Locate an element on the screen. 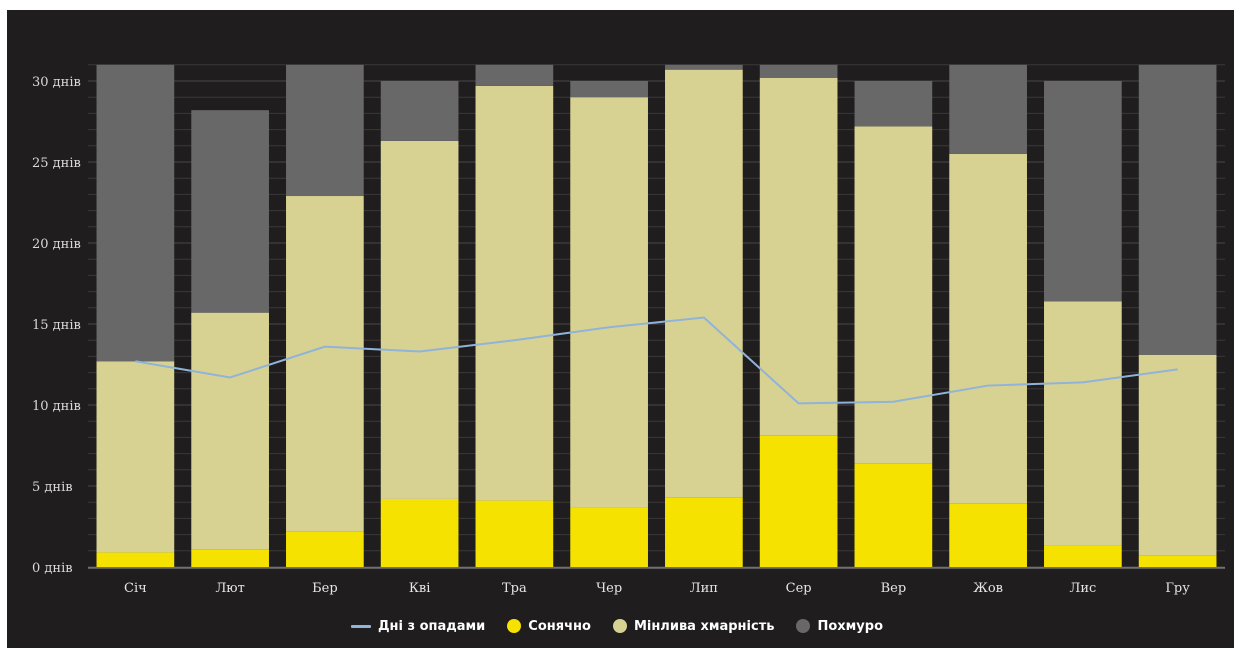  legend-item-partly-cloudy: Мінлива хмарність is located at coordinates (693, 626).